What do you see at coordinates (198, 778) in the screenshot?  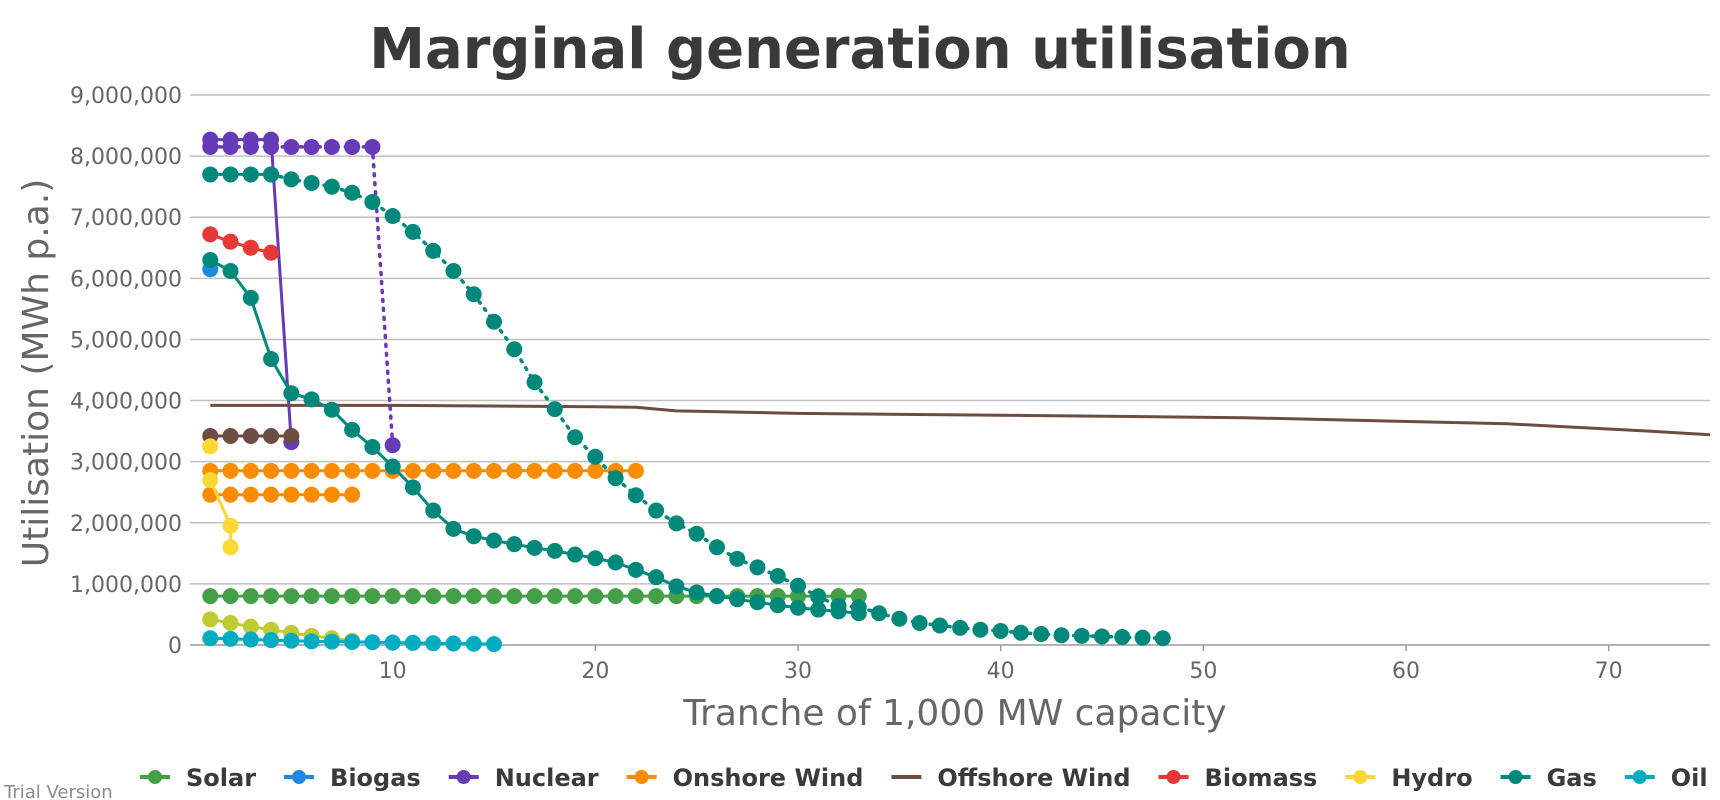 I see `legend-item-solar: Solar` at bounding box center [198, 778].